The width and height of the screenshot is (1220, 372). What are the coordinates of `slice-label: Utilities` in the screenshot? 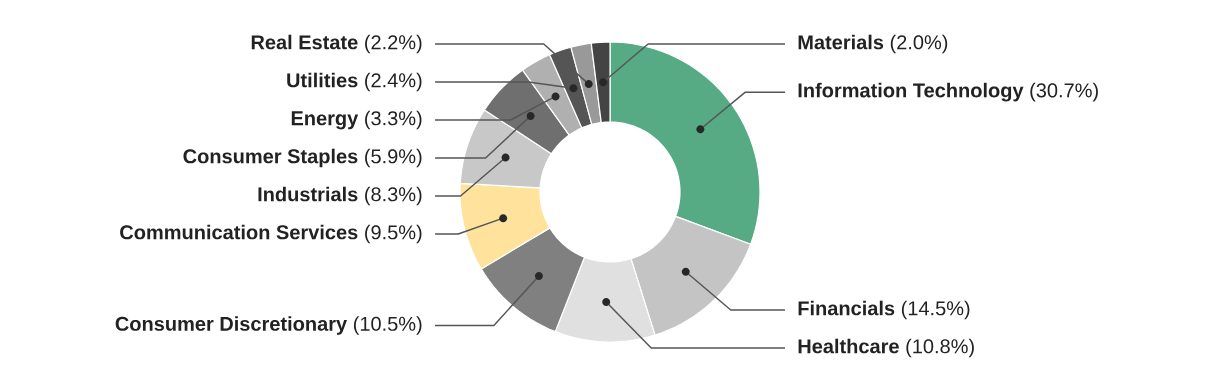 It's located at (322, 80).